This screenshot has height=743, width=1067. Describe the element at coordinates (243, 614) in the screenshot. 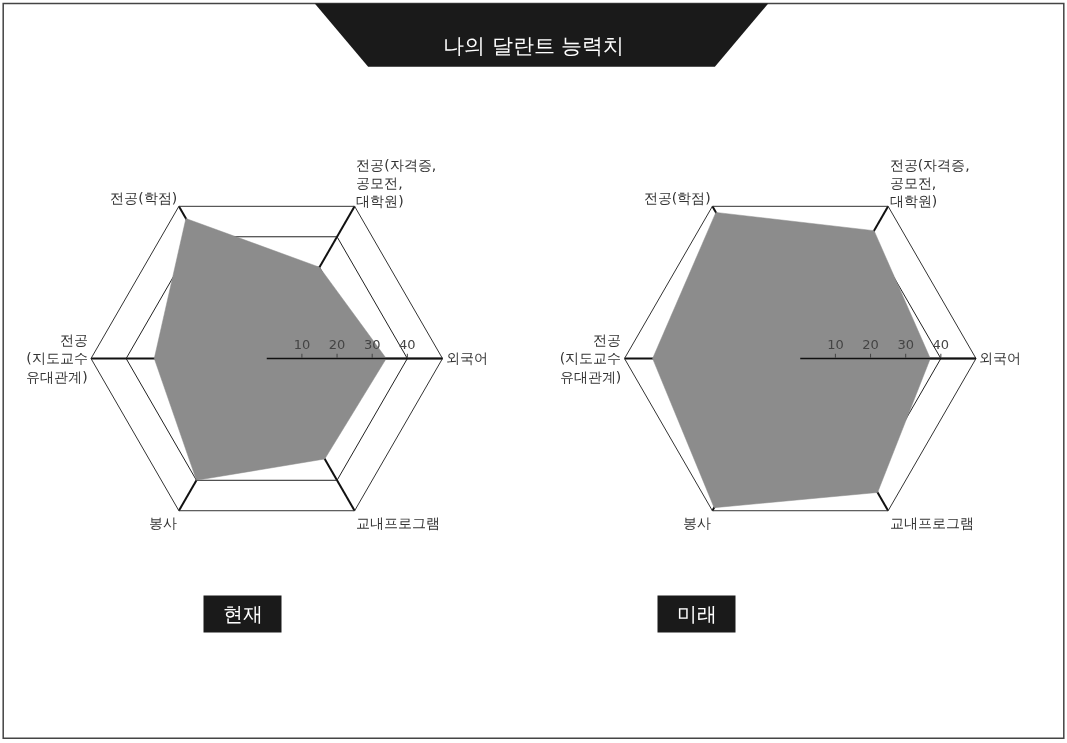

I see `text: 현재` at that location.